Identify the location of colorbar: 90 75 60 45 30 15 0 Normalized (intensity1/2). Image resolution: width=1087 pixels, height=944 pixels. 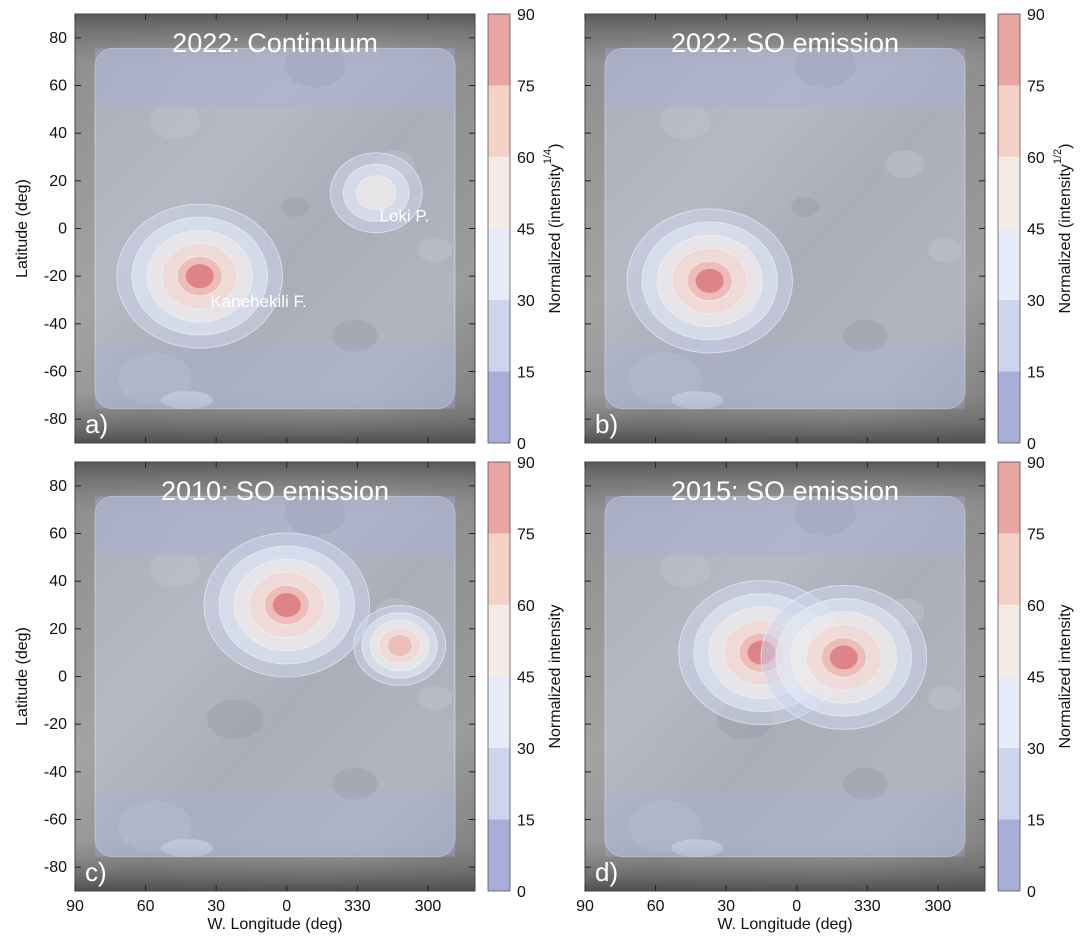
(1035, 230).